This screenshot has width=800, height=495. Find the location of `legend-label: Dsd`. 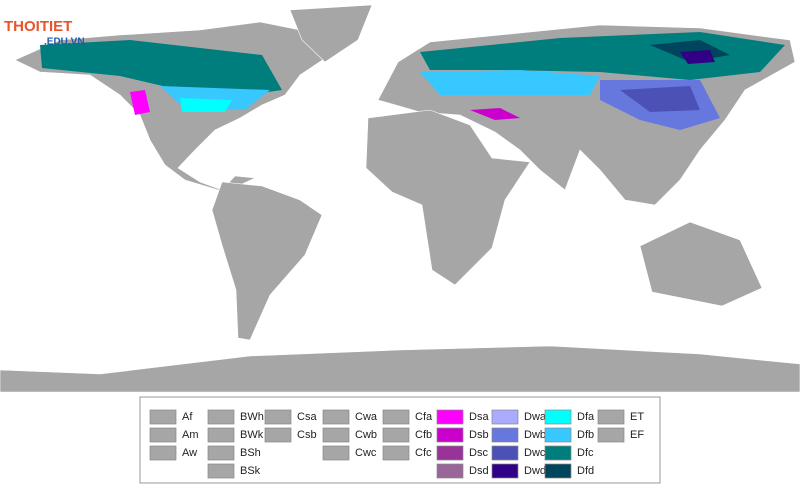

legend-label: Dsd is located at coordinates (479, 471).